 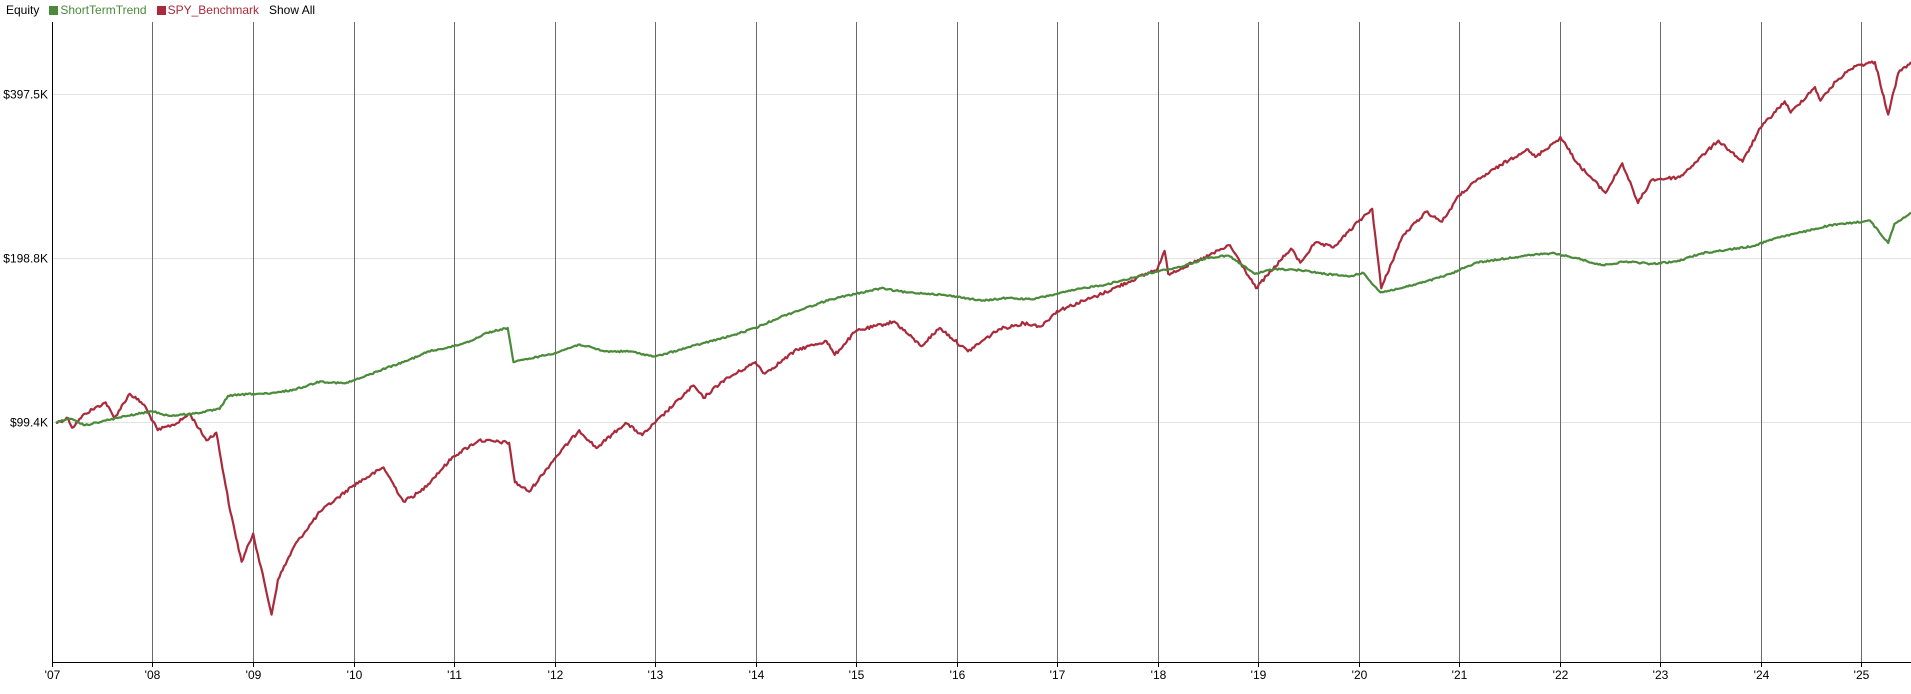 What do you see at coordinates (1762, 675) in the screenshot?
I see `x-tick-label: '24` at bounding box center [1762, 675].